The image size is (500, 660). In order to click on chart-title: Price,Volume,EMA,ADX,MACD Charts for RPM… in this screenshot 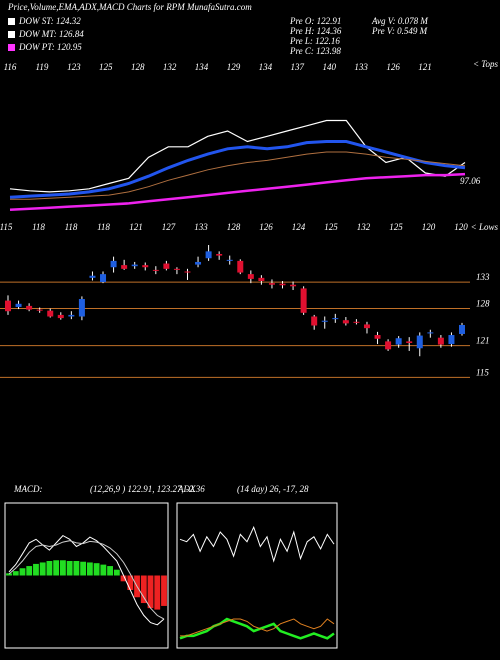, I will do `click(129, 7)`.